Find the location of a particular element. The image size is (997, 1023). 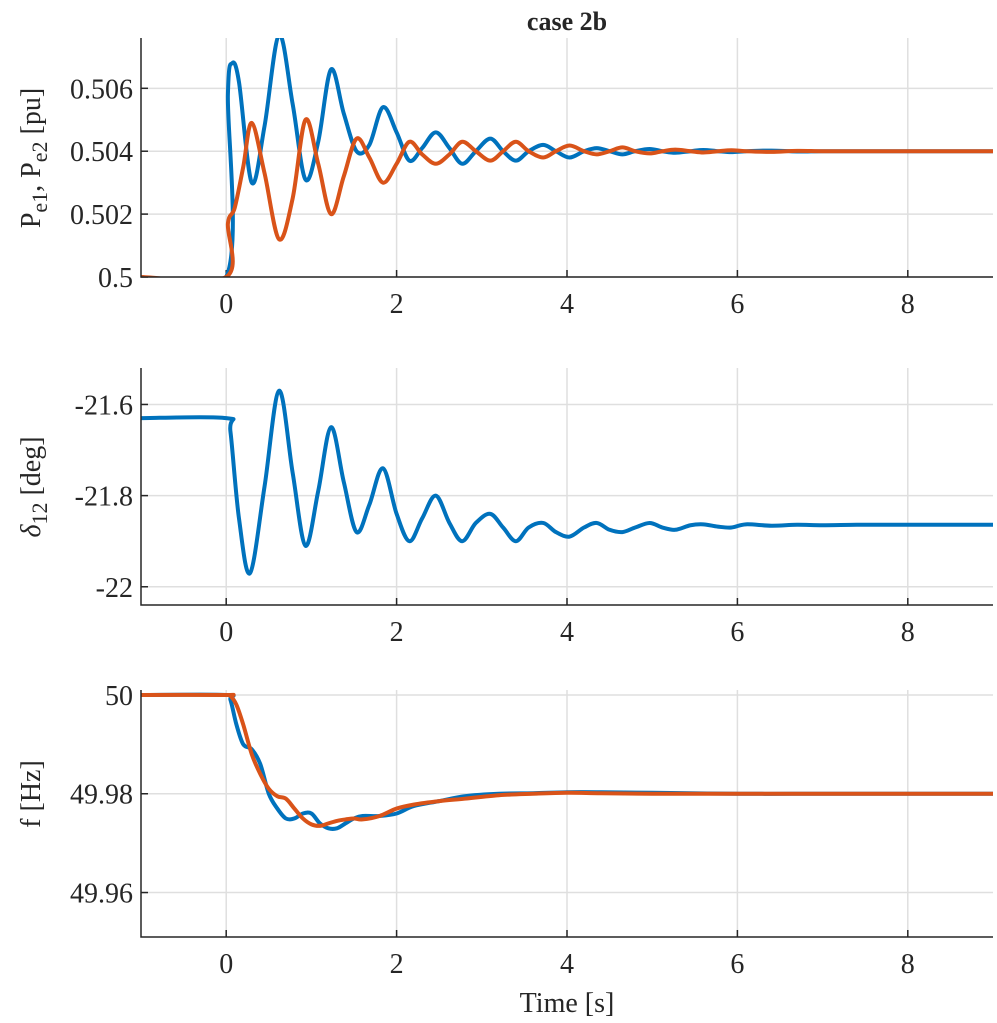

y-ticks-freq: 49.96 49.98 50 is located at coordinates (109, 795).